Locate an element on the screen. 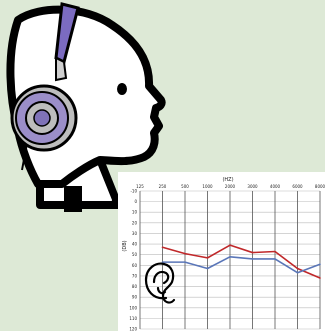 This screenshot has width=325, height=331. audiogram-series is located at coordinates (241, 261).